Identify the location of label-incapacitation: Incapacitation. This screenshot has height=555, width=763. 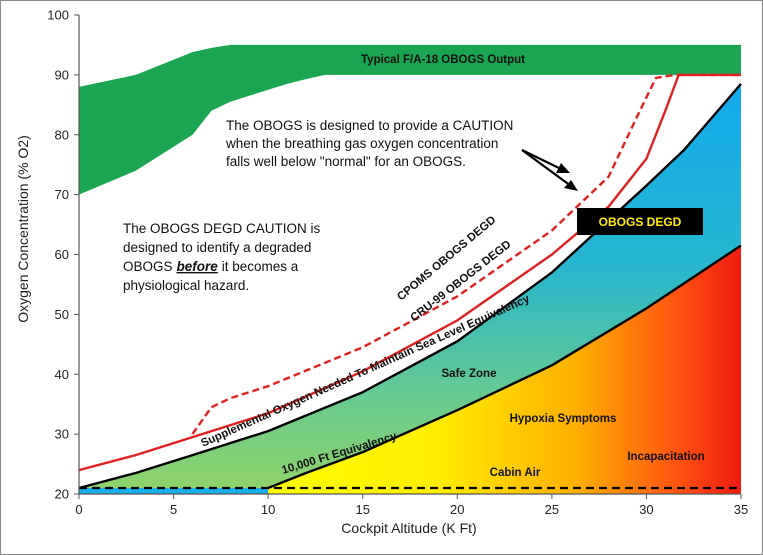
(665, 457).